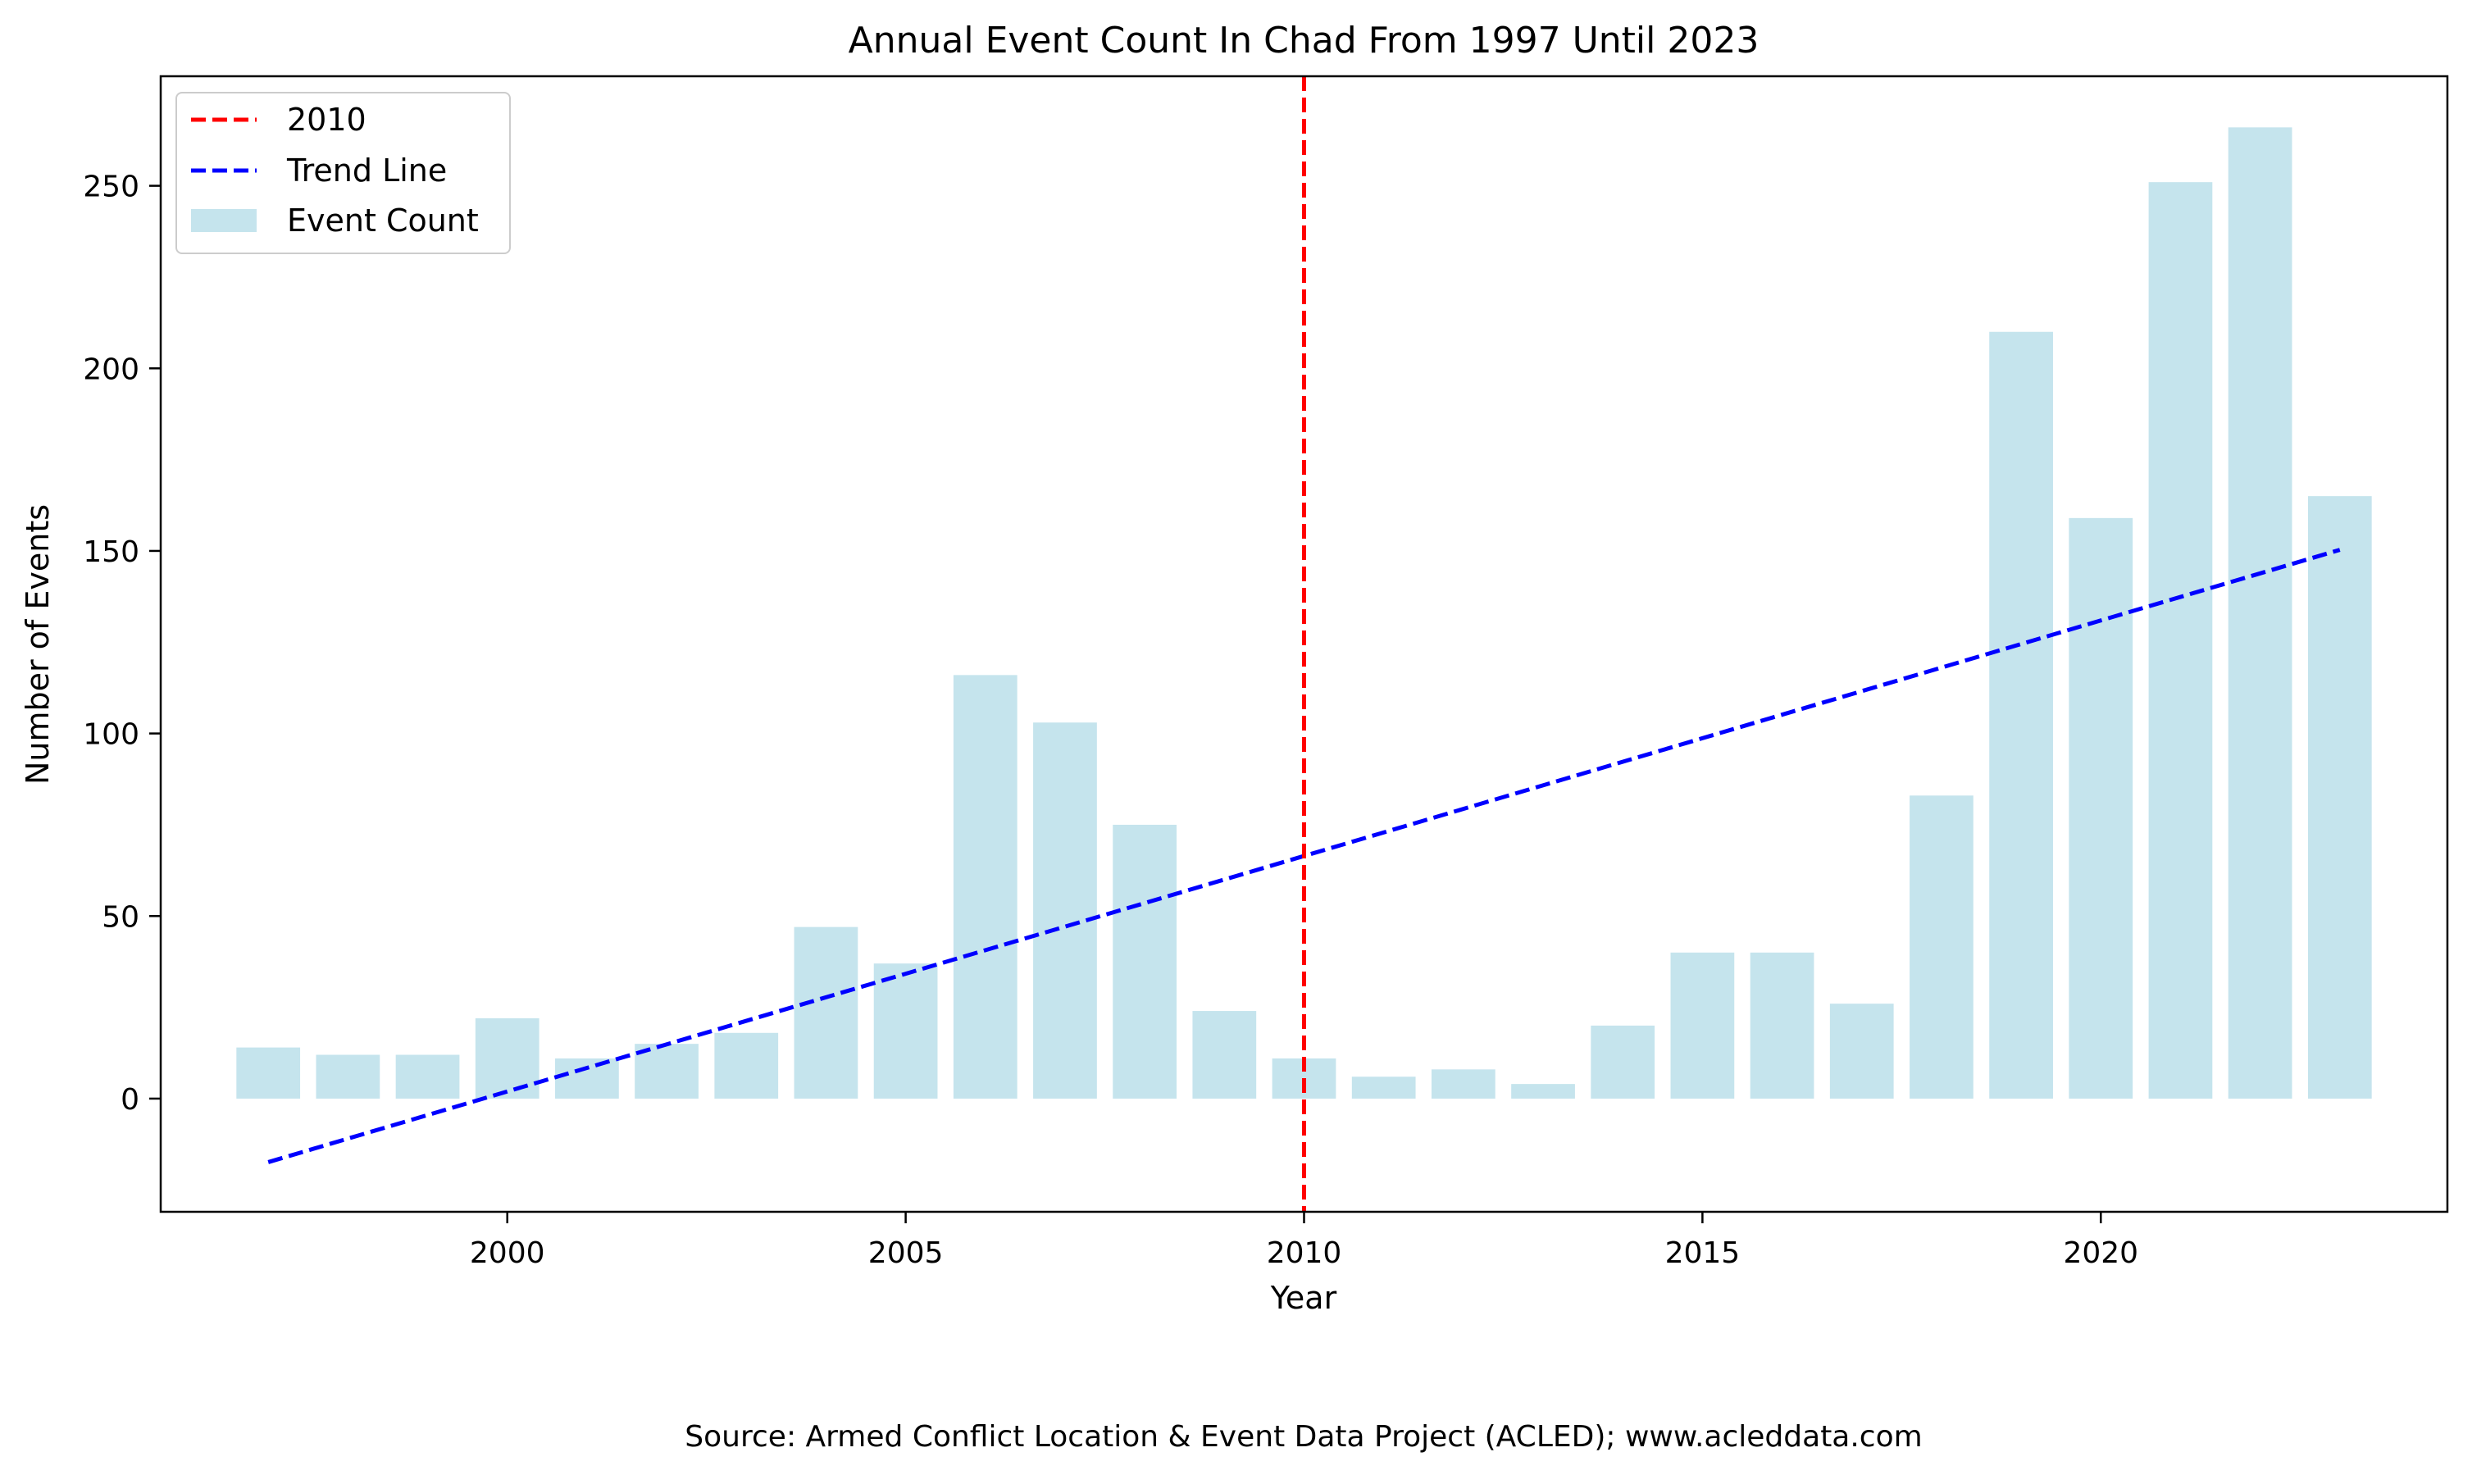  I want to click on y-axis-label: Number of Events, so click(38, 644).